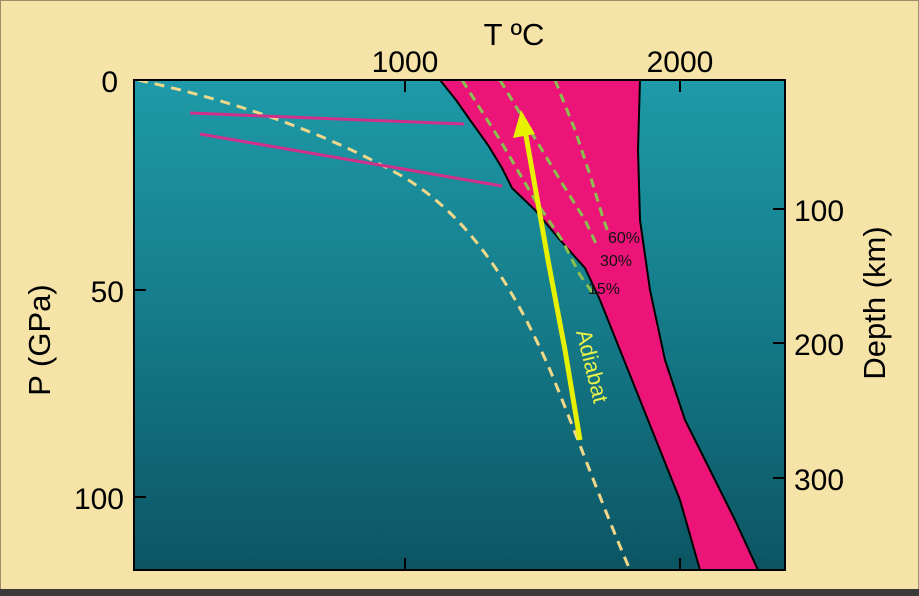 The width and height of the screenshot is (919, 596). What do you see at coordinates (616, 261) in the screenshot?
I see `melt-label-30: 30%` at bounding box center [616, 261].